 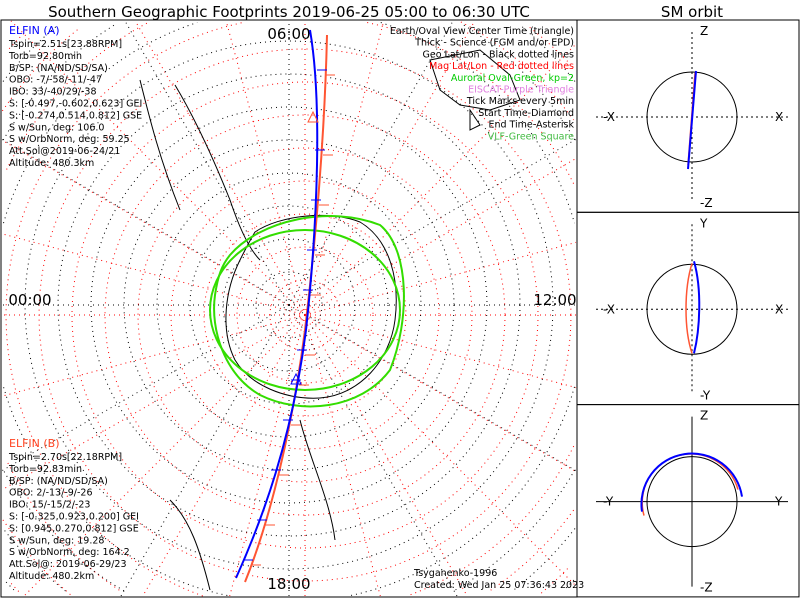 I want to click on info-line: Tspin=2.51s[23.88RPM], so click(x=65, y=44).